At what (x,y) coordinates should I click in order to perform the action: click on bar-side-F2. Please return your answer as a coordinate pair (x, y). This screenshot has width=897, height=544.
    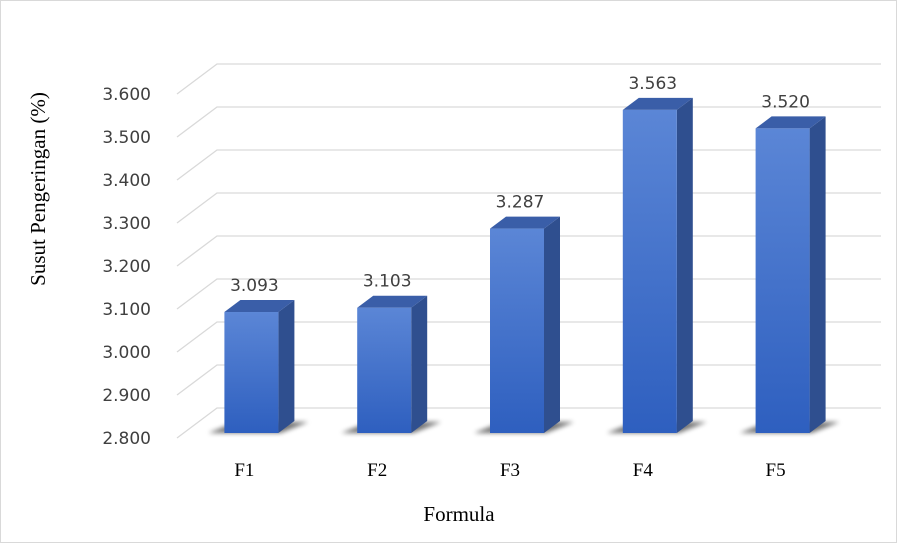
    Looking at the image, I should click on (419, 364).